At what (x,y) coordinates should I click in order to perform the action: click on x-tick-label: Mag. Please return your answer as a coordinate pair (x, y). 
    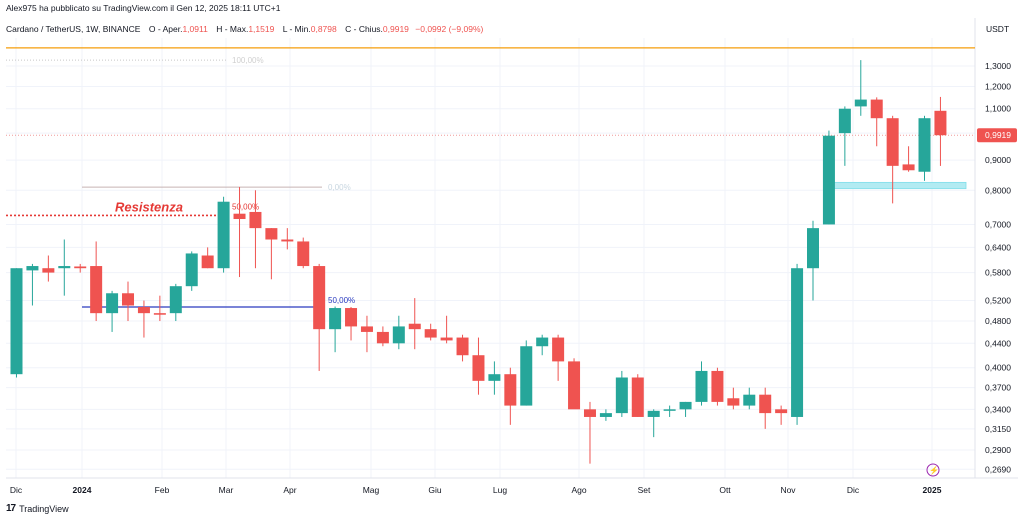
    Looking at the image, I should click on (371, 490).